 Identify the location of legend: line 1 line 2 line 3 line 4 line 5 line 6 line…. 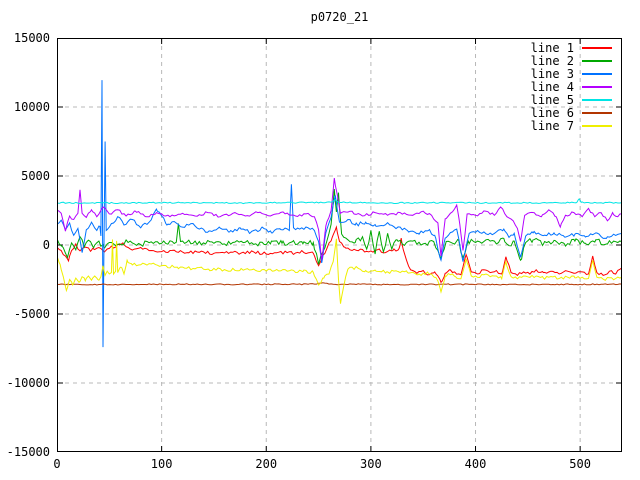
(571, 86).